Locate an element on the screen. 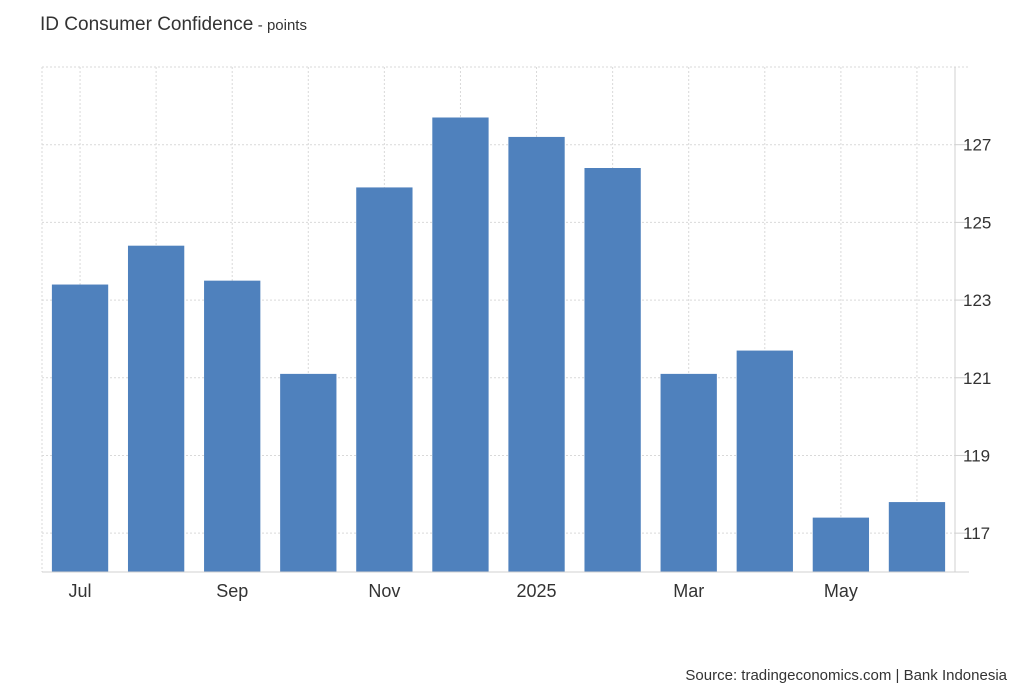 The height and width of the screenshot is (700, 1024). y-tick-label: 117 is located at coordinates (976, 533).